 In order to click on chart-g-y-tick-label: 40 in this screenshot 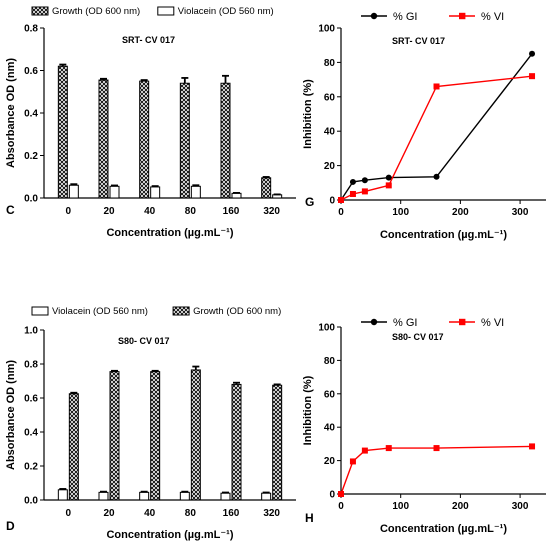, I will do `click(330, 132)`.